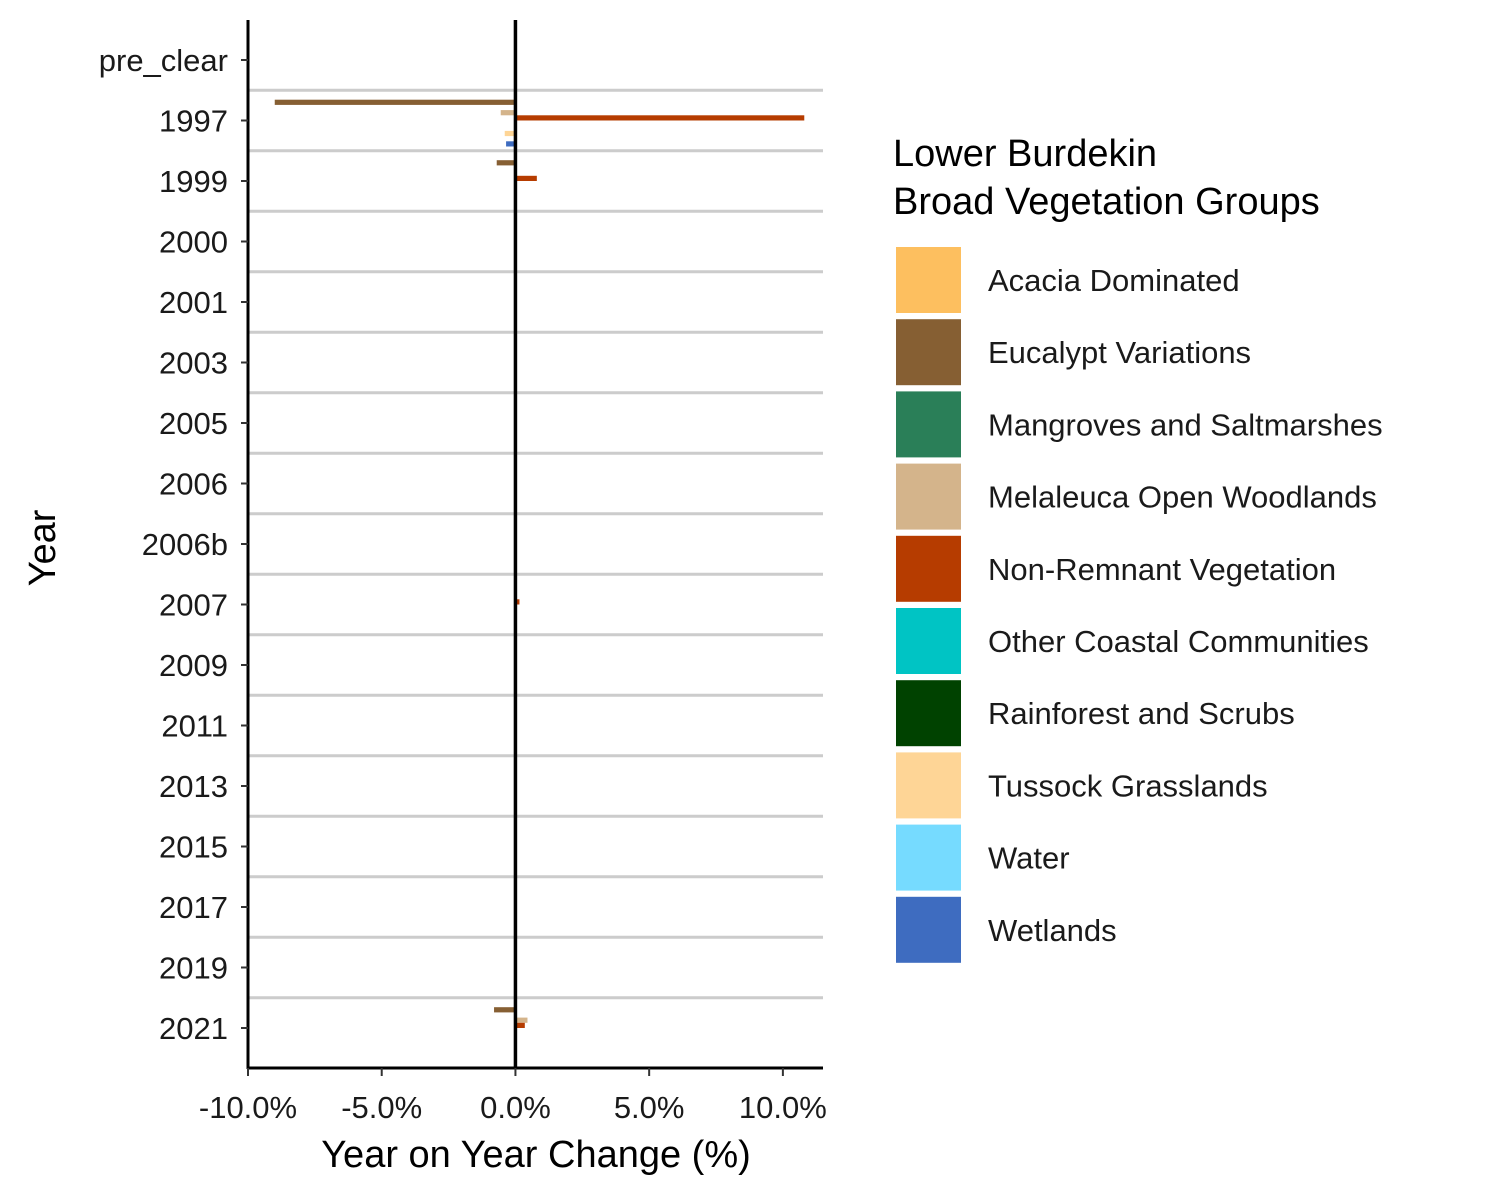 This screenshot has height=1200, width=1500. What do you see at coordinates (193, 1028) in the screenshot?
I see `y-tick-label: 2021` at bounding box center [193, 1028].